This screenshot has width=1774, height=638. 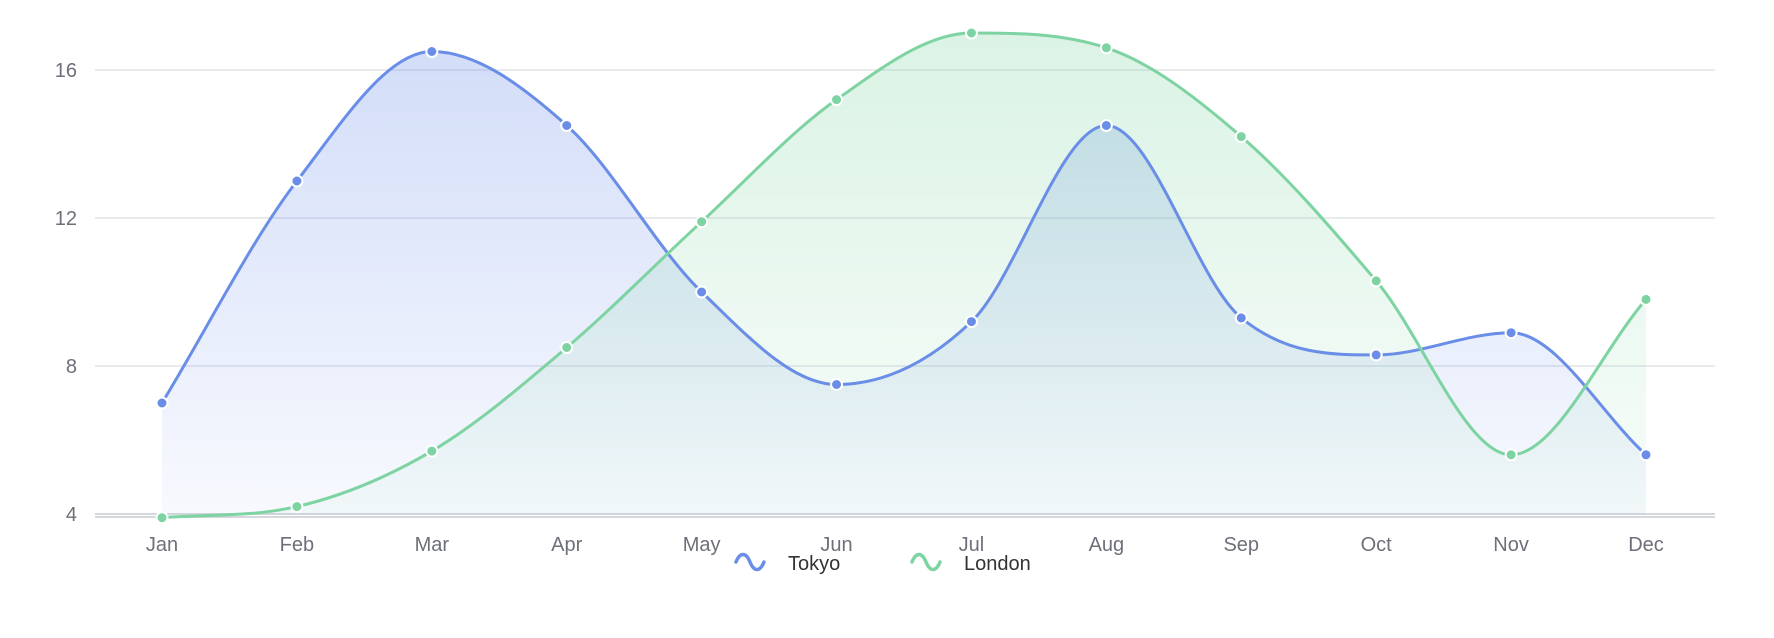 What do you see at coordinates (66, 71) in the screenshot?
I see `y-tick-label: 16` at bounding box center [66, 71].